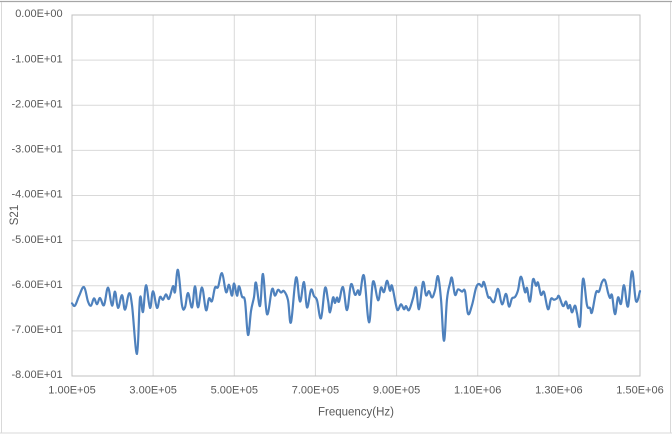  Describe the element at coordinates (37, 285) in the screenshot. I see `svg-text: -6.00E+01` at that location.